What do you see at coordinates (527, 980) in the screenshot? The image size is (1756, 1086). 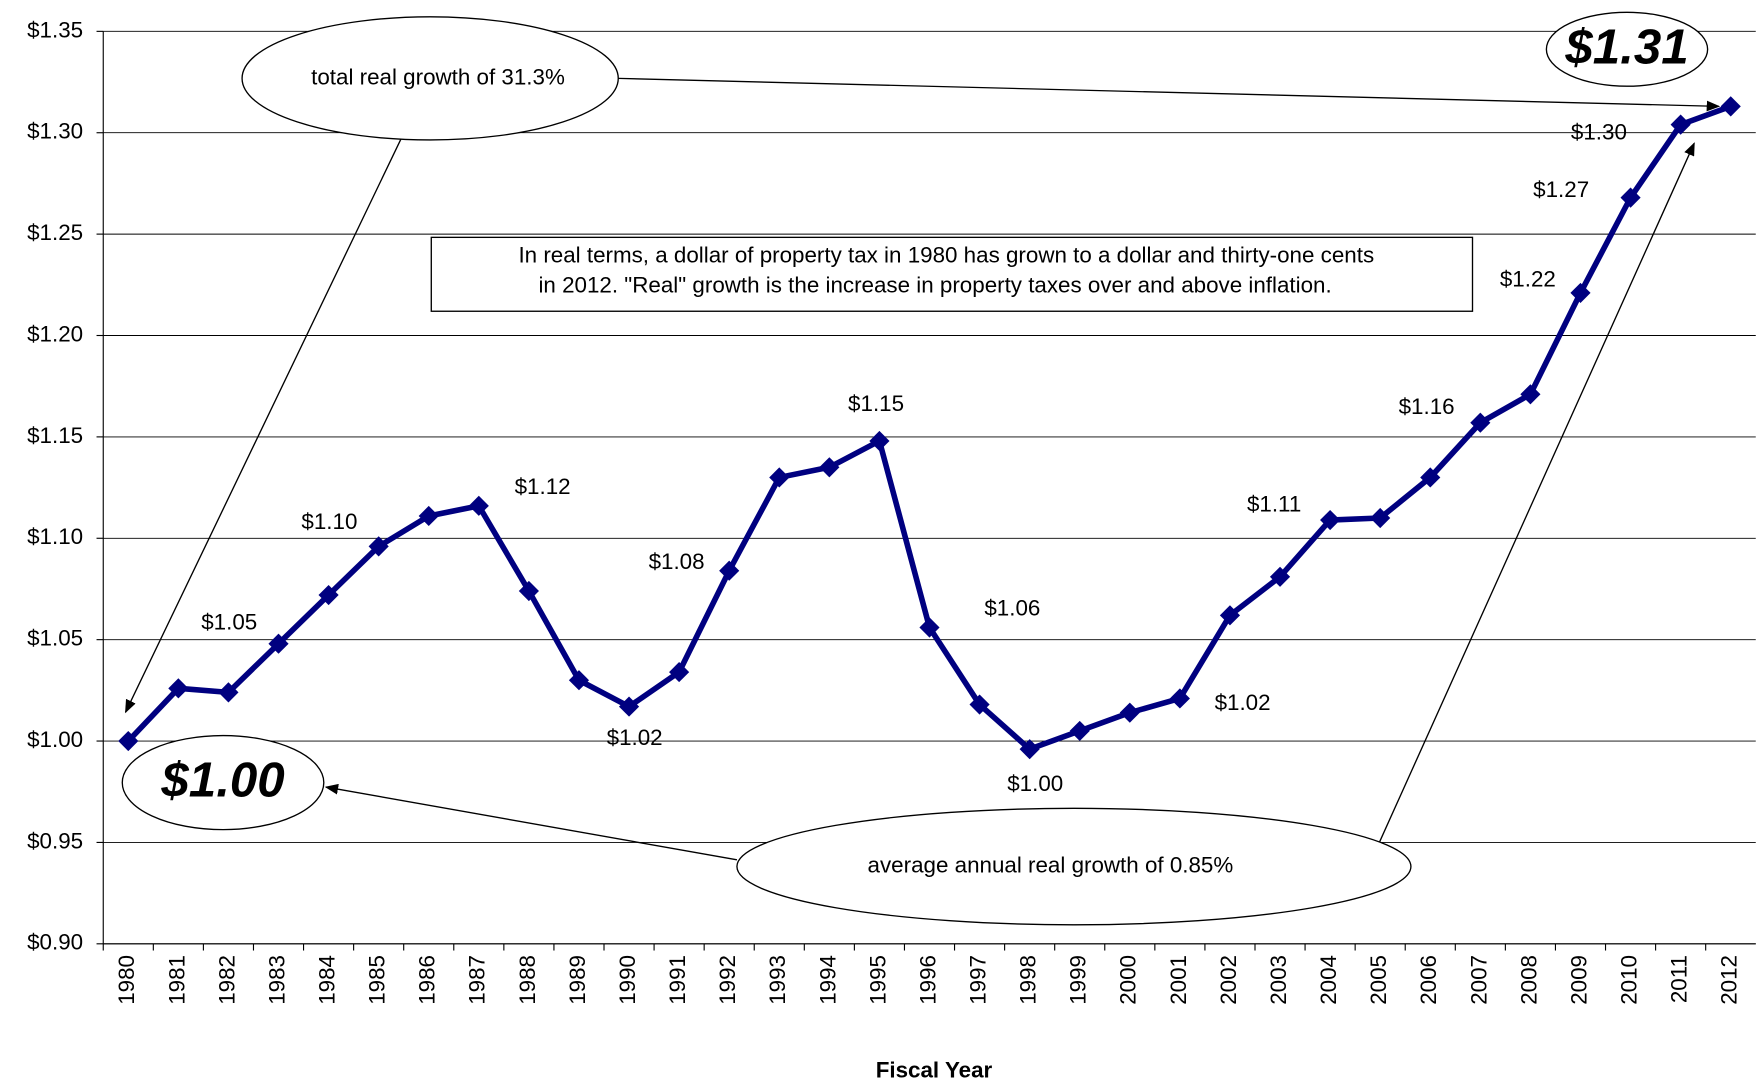 I see `x-tick-label: 1988` at bounding box center [527, 980].